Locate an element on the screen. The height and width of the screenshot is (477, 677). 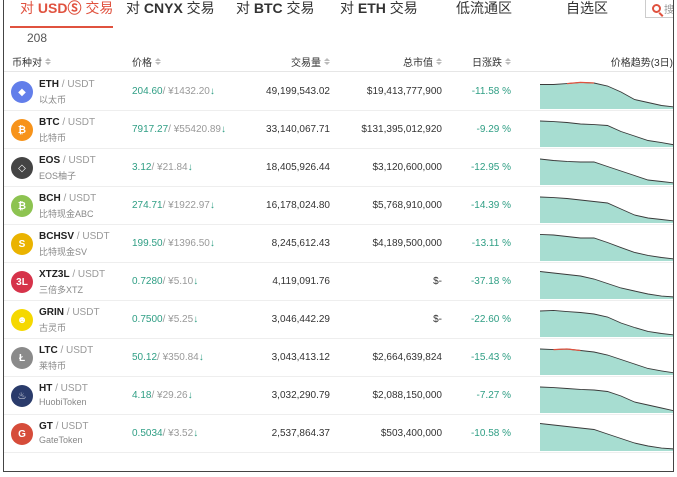
pair-name: BCHSV / USDT is located at coordinates (74, 236).